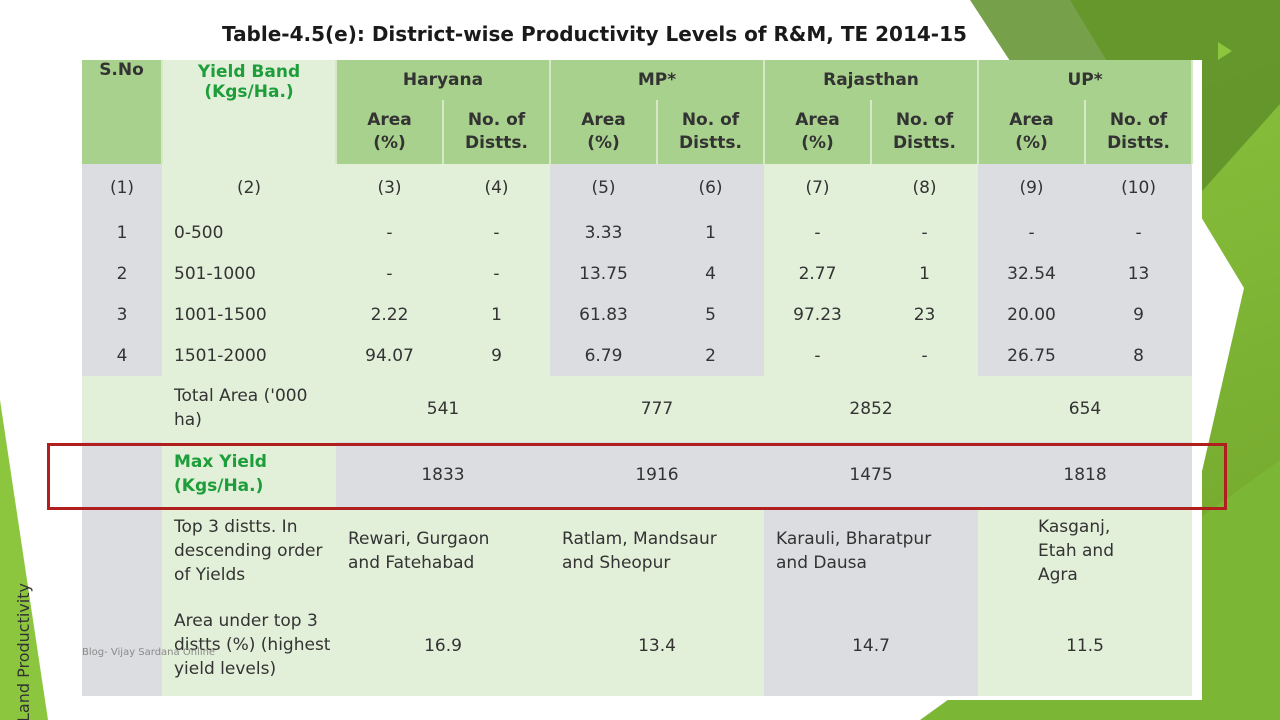 Image resolution: width=1280 pixels, height=720 pixels. Describe the element at coordinates (603, 314) in the screenshot. I see `cell: 61.83` at that location.